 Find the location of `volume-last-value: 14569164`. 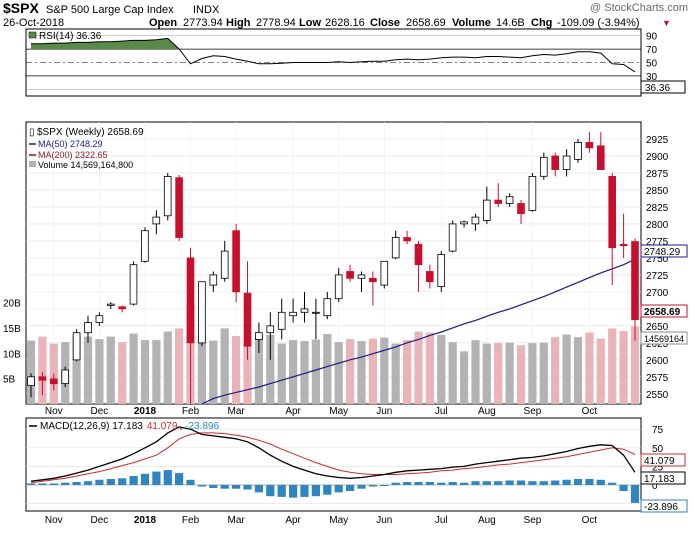

volume-last-value: 14569164 is located at coordinates (664, 339).